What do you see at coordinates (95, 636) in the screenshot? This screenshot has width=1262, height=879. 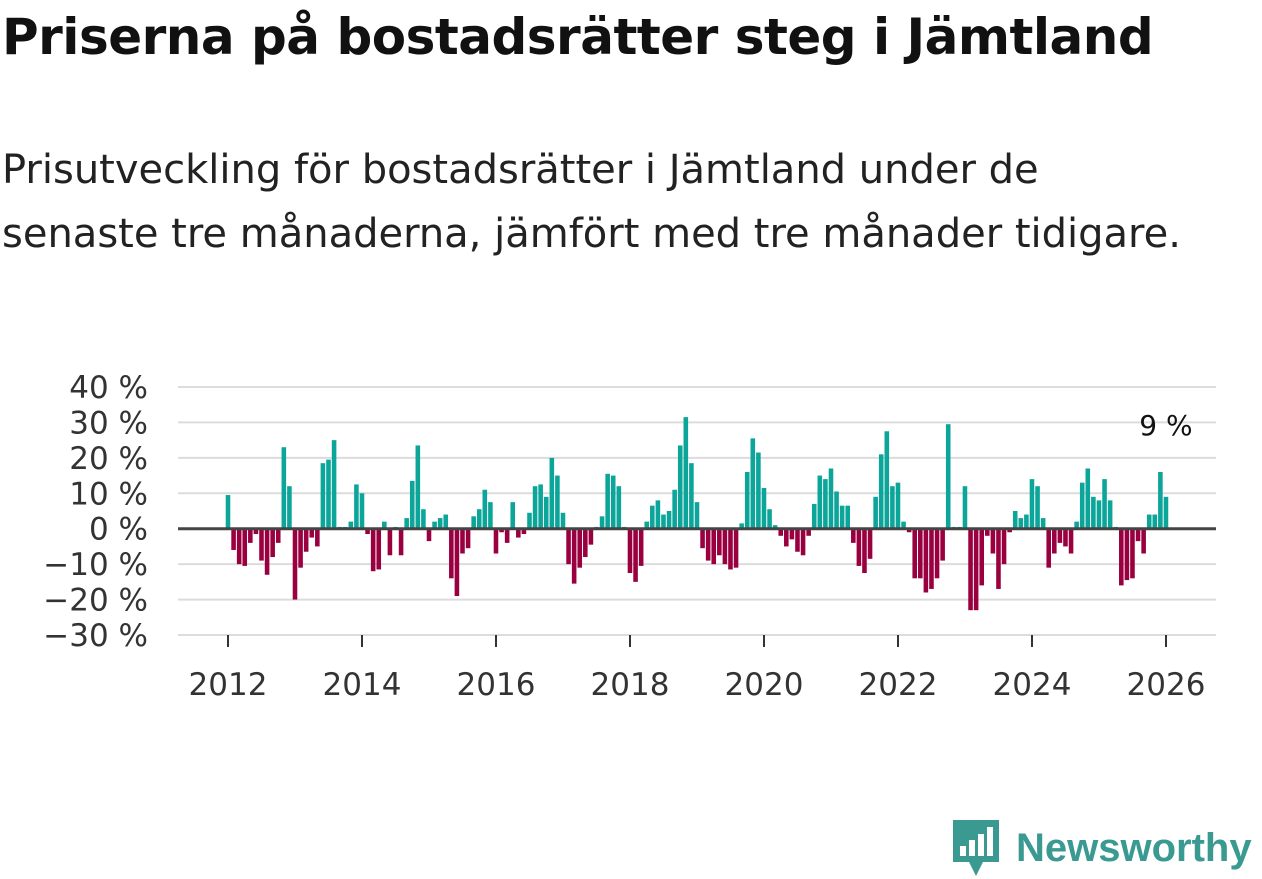 I see `y-tick-label: −30 %` at bounding box center [95, 636].